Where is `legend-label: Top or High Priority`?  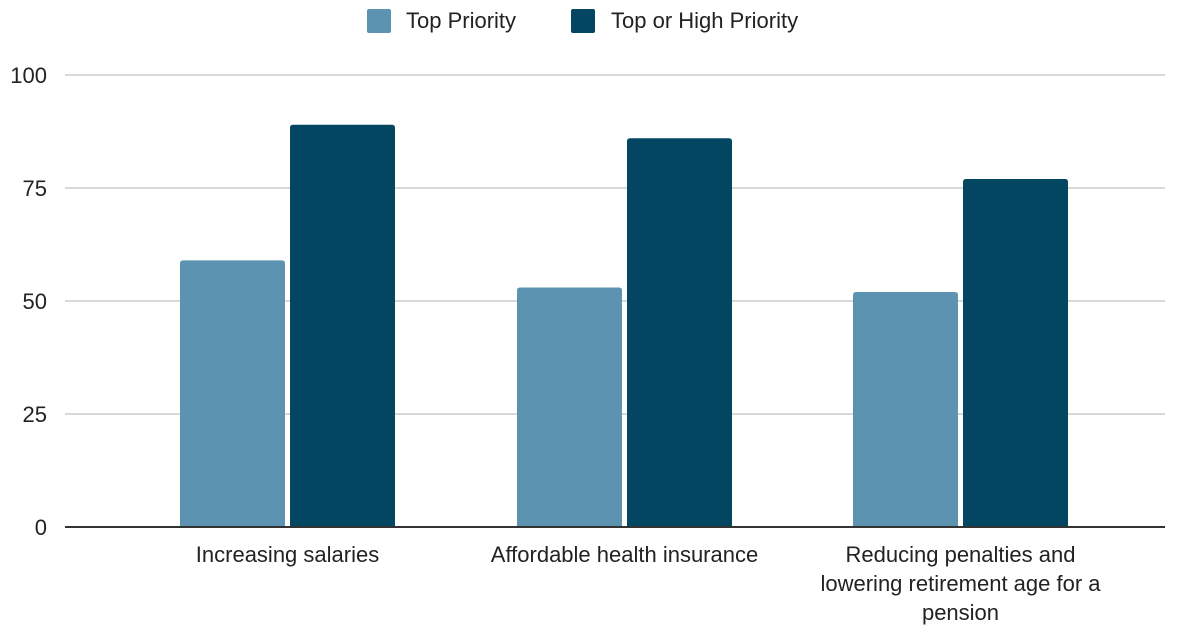 legend-label: Top or High Priority is located at coordinates (704, 20).